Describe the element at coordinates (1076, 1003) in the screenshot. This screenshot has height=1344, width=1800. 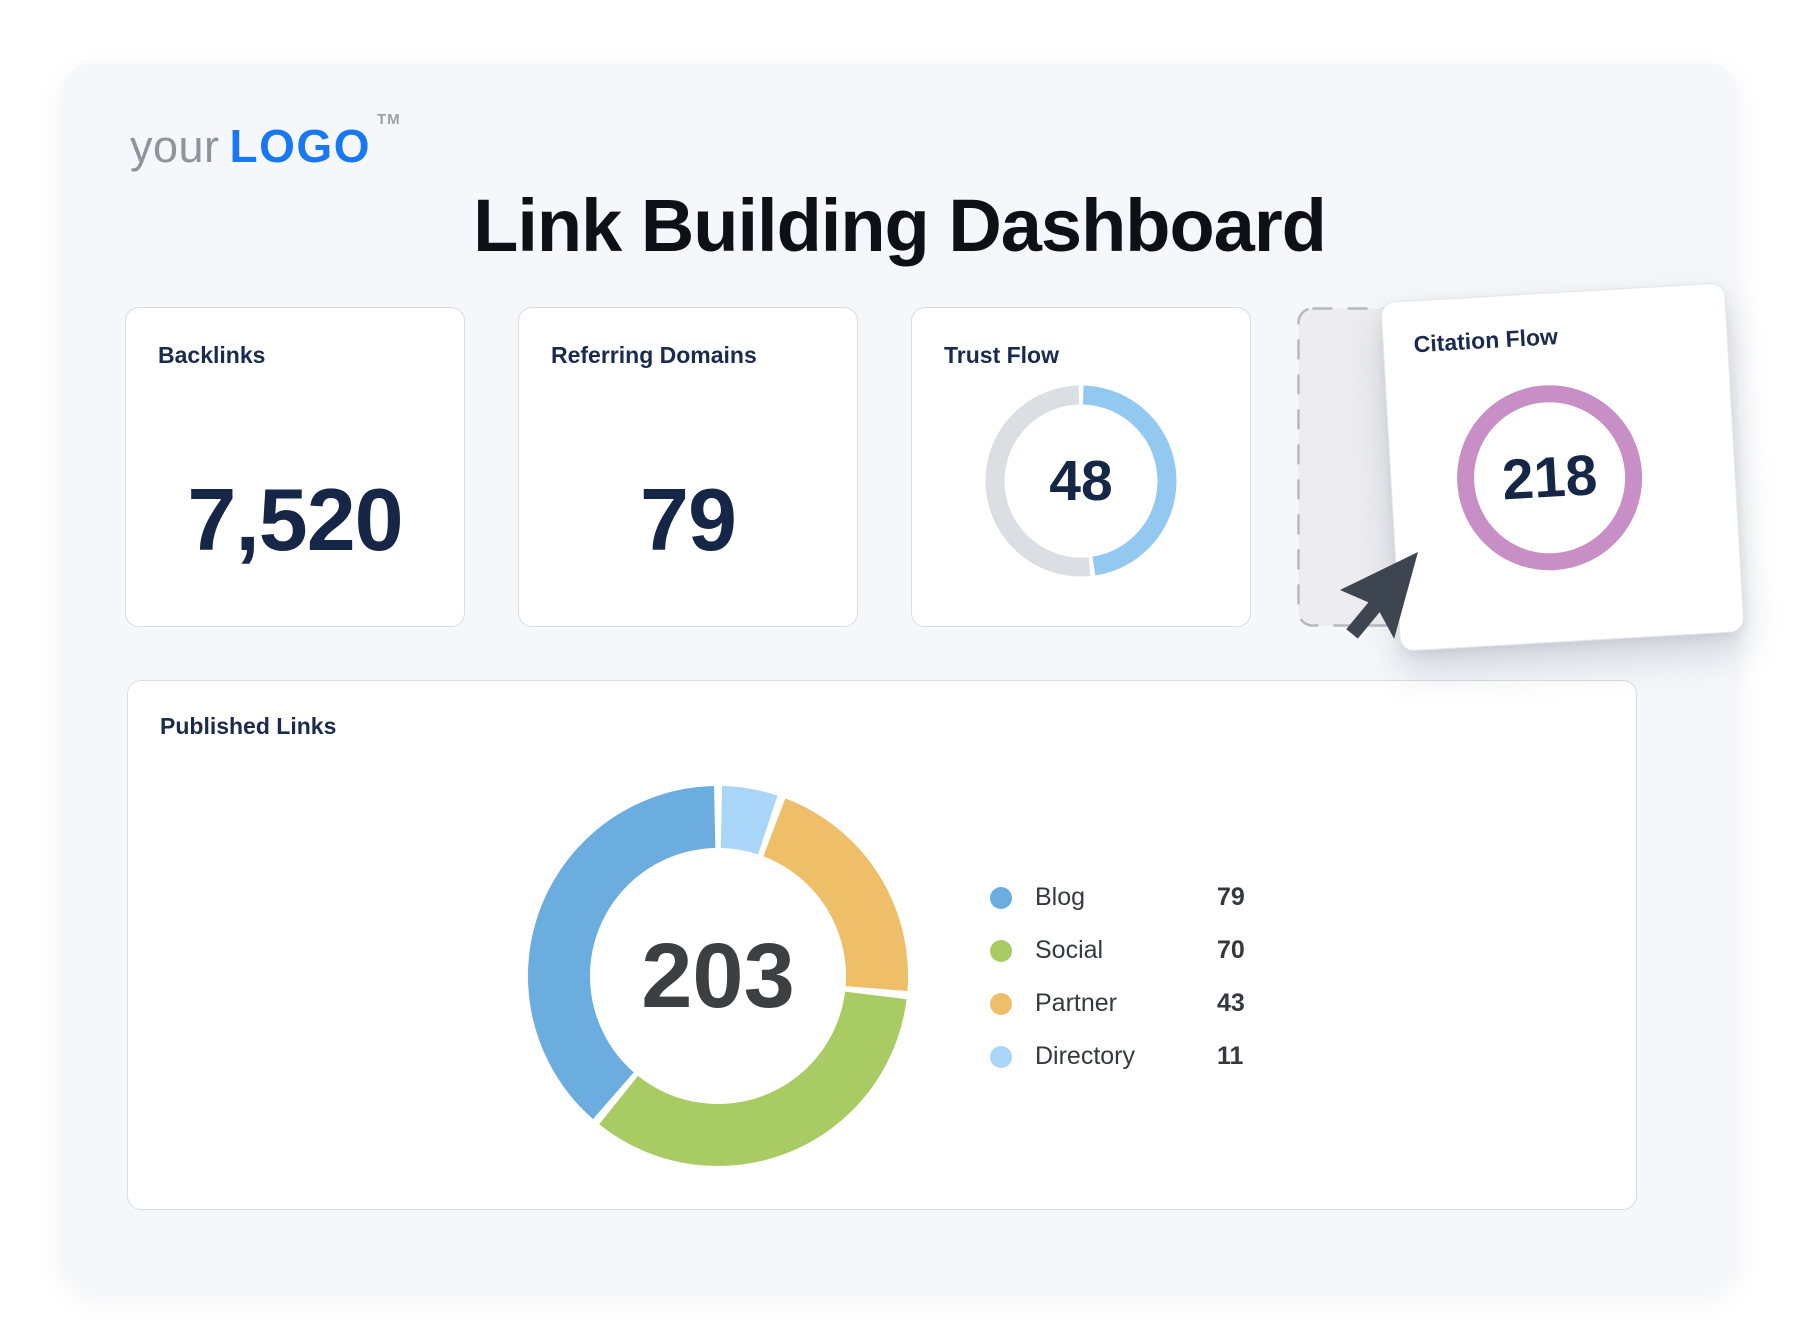
I see `legend-label: Partner` at that location.